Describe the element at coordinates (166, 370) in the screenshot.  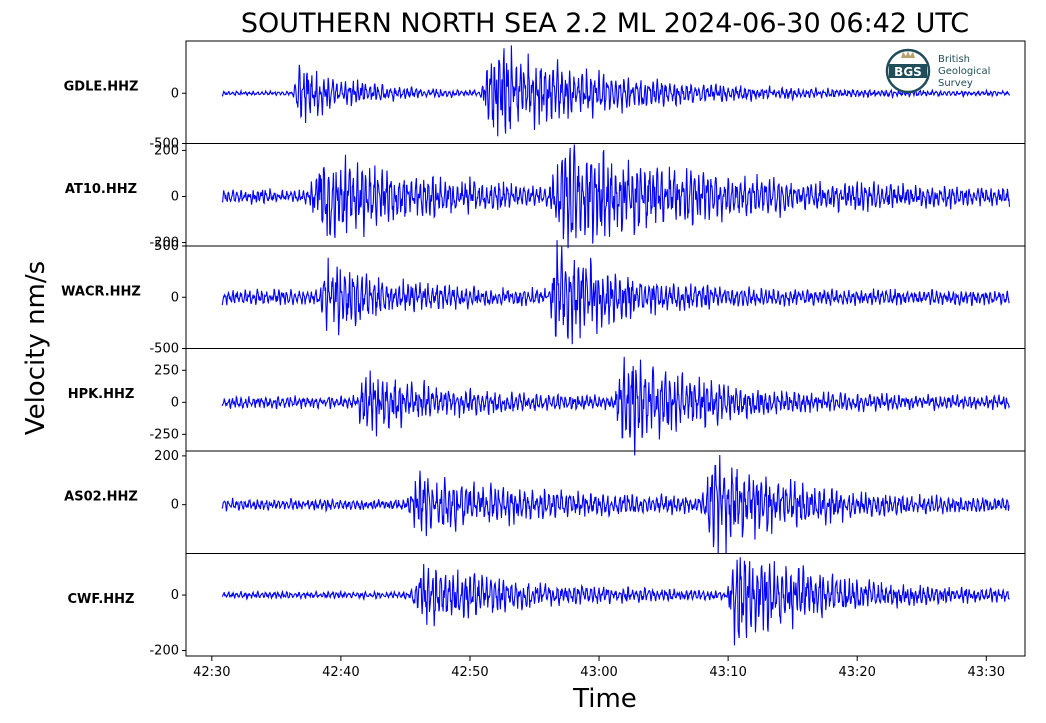
I see `y-tick-label: 250` at that location.